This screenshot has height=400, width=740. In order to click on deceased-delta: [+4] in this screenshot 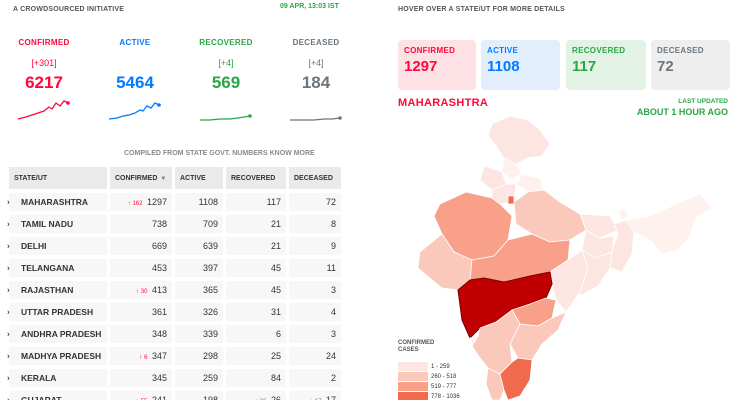, I will do `click(316, 63)`.